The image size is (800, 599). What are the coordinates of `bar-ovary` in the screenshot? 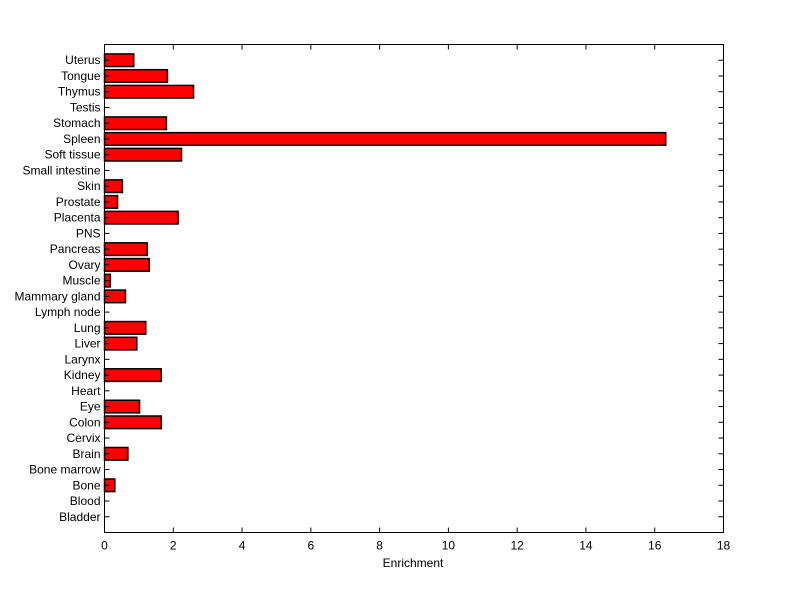 It's located at (126, 264).